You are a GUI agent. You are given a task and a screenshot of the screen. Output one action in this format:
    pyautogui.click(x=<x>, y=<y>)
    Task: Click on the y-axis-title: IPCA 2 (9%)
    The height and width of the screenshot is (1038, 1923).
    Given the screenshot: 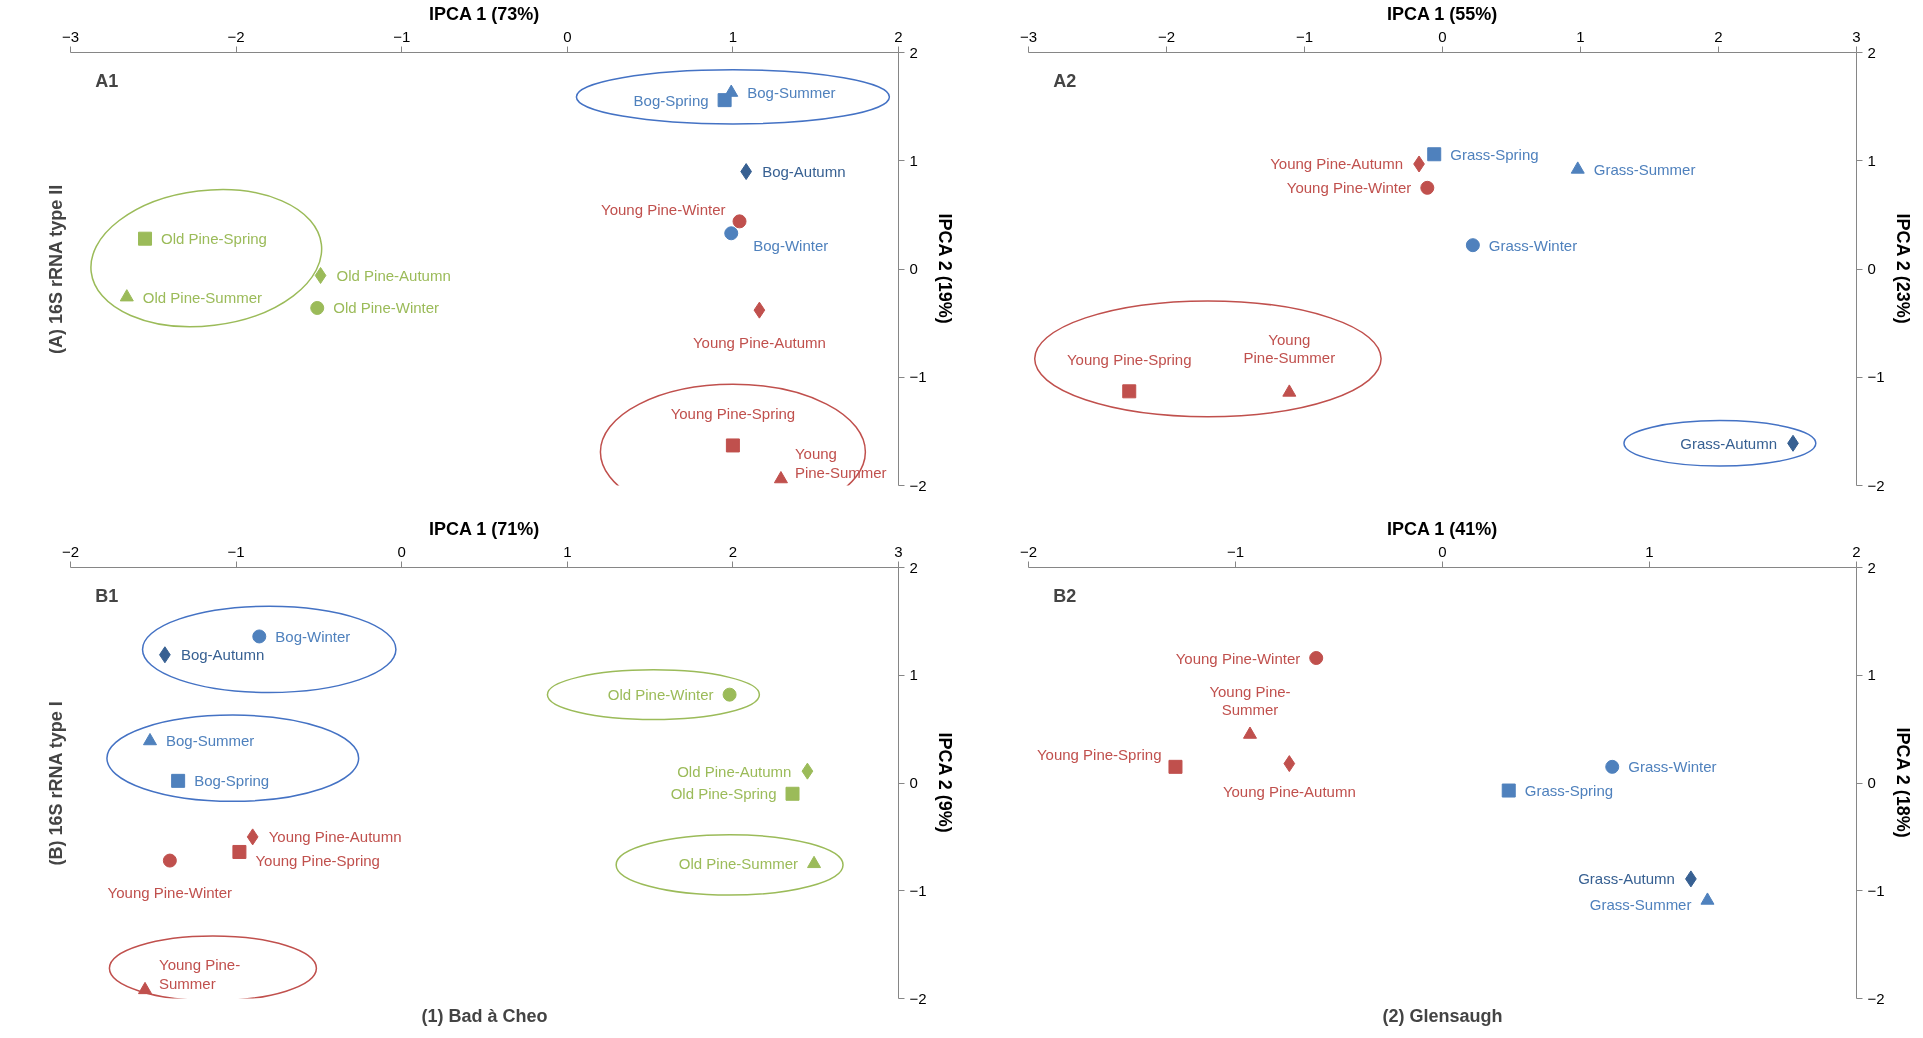 What is the action you would take?
    pyautogui.click(x=944, y=782)
    